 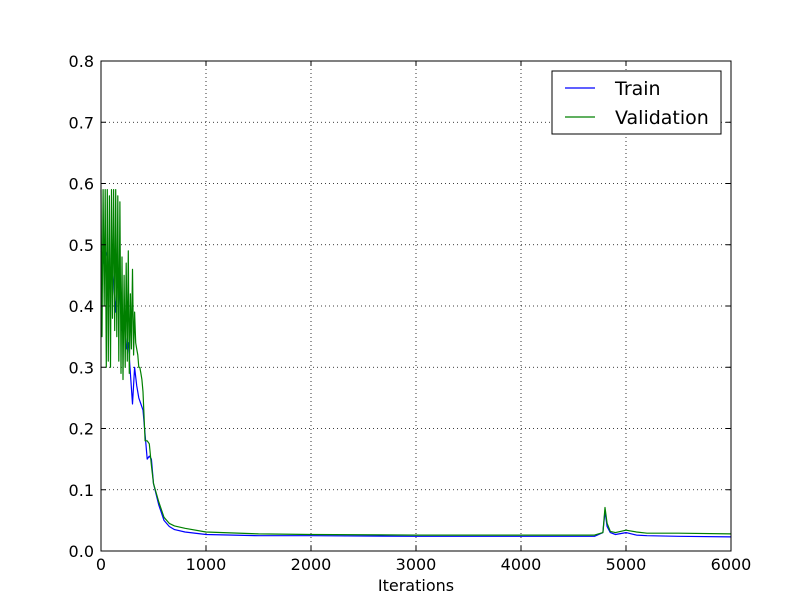 What do you see at coordinates (81, 429) in the screenshot?
I see `y-tick-label: 0.2` at bounding box center [81, 429].